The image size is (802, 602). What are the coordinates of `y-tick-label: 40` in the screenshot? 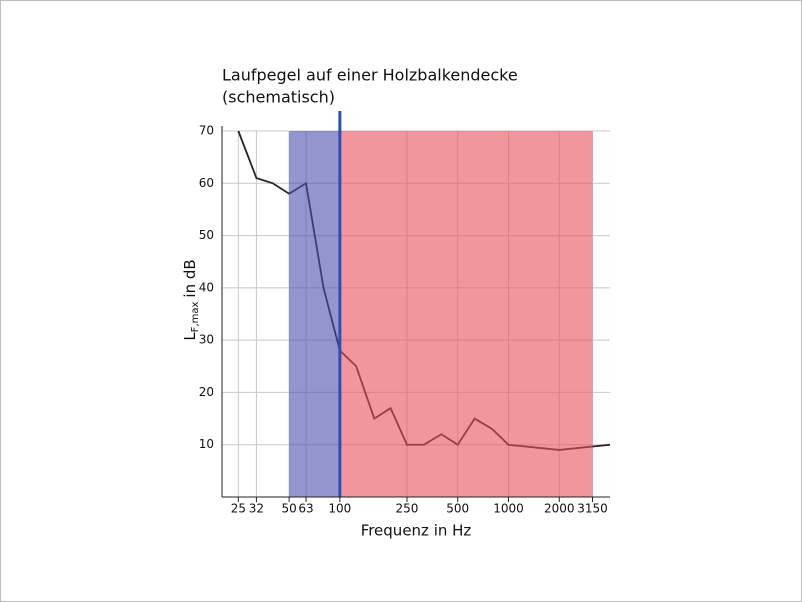 It's located at (206, 287).